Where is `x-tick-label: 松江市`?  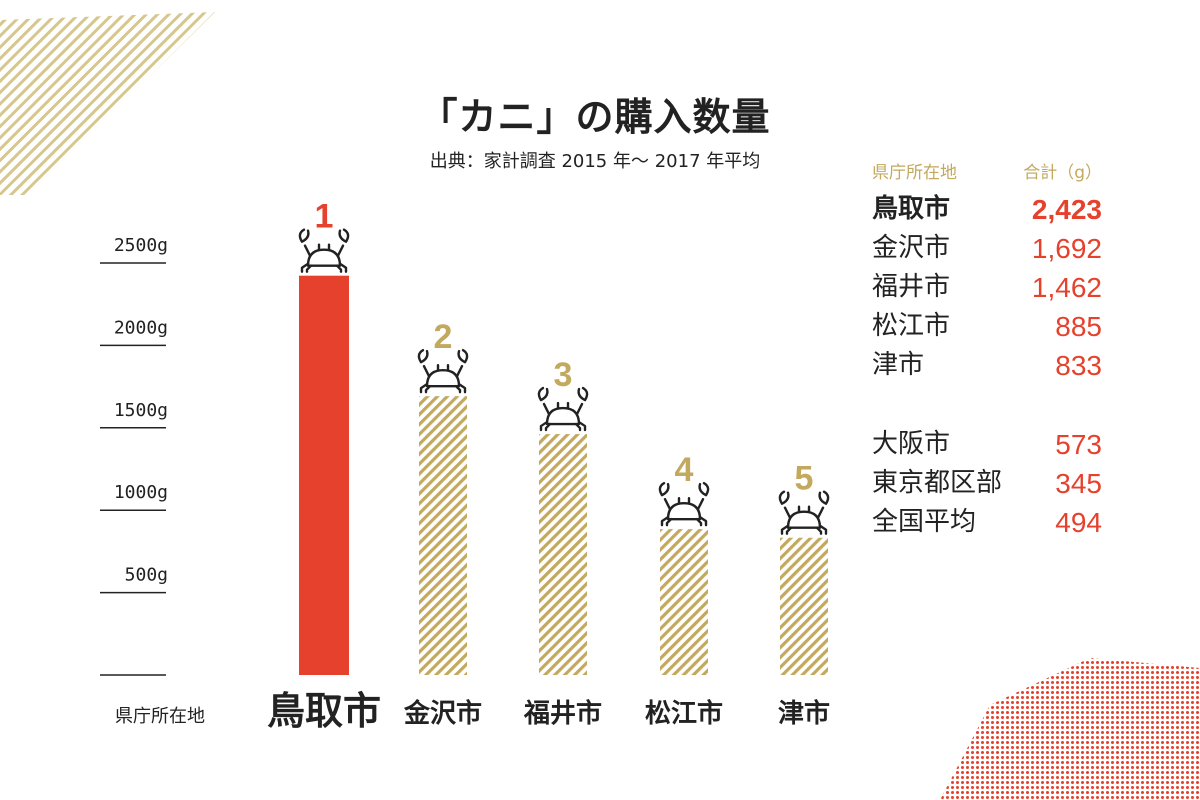
x-tick-label: 松江市 is located at coordinates (684, 713).